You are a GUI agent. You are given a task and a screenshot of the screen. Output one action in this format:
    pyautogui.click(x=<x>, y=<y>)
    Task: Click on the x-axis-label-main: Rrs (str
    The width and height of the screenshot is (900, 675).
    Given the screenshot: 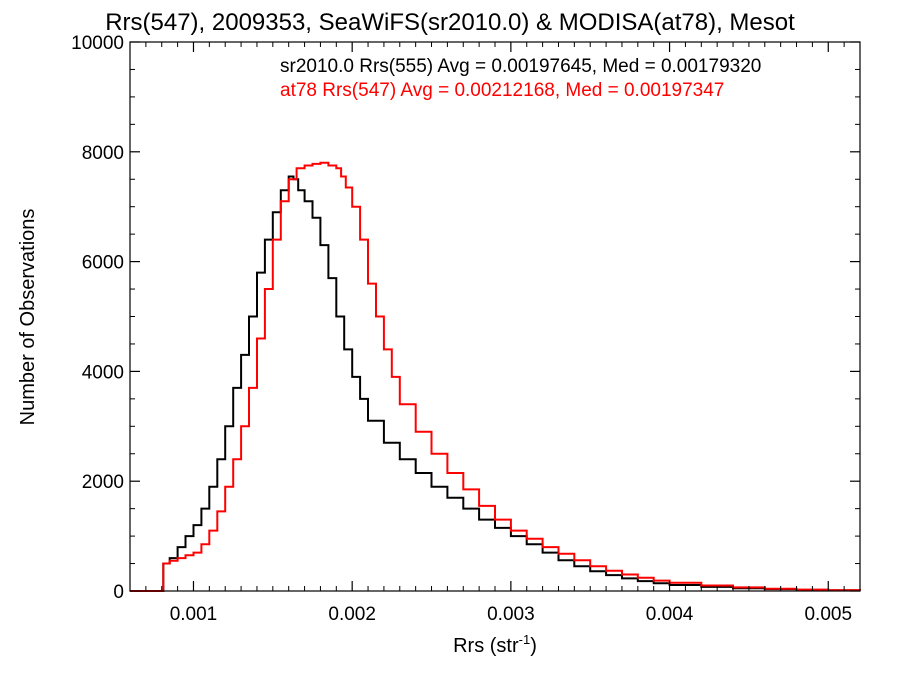 What is the action you would take?
    pyautogui.click(x=486, y=646)
    